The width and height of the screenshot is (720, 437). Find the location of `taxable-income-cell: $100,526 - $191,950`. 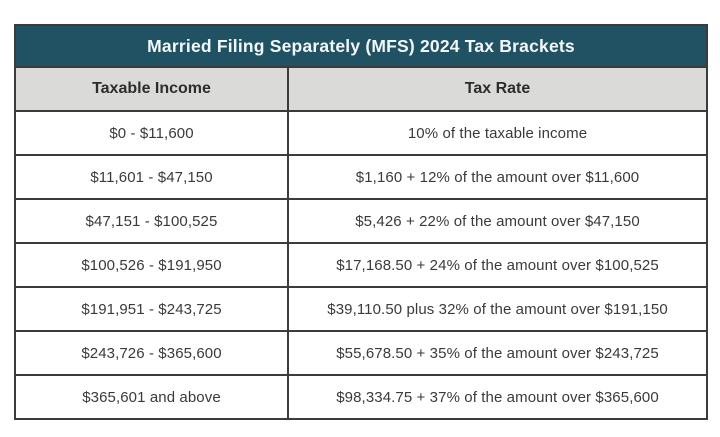

taxable-income-cell: $100,526 - $191,950 is located at coordinates (151, 265).